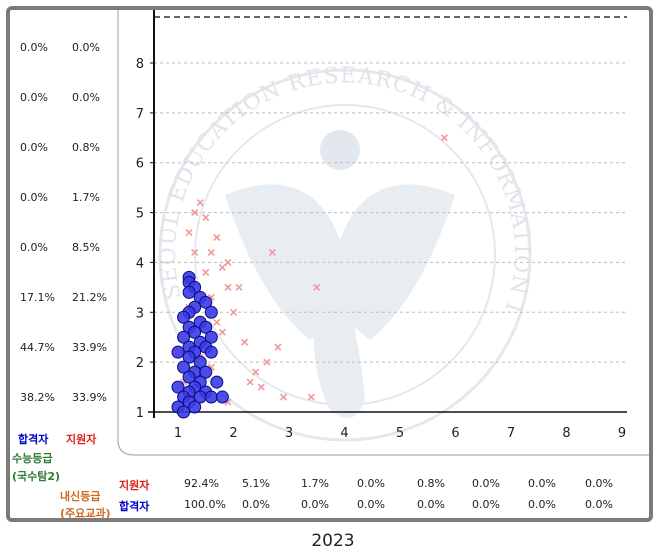 This screenshot has height=559, width=666. Describe the element at coordinates (32, 458) in the screenshot. I see `y-axis-label: 수능등급` at that location.